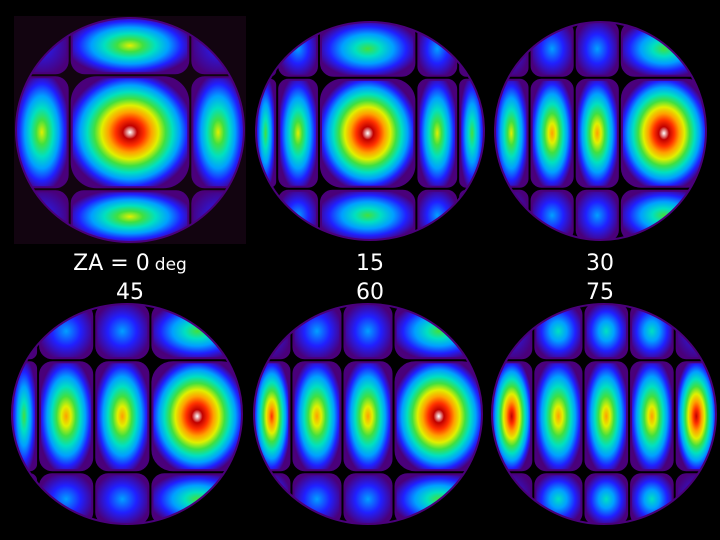  I want to click on caption-unit: deg, so click(170, 265).